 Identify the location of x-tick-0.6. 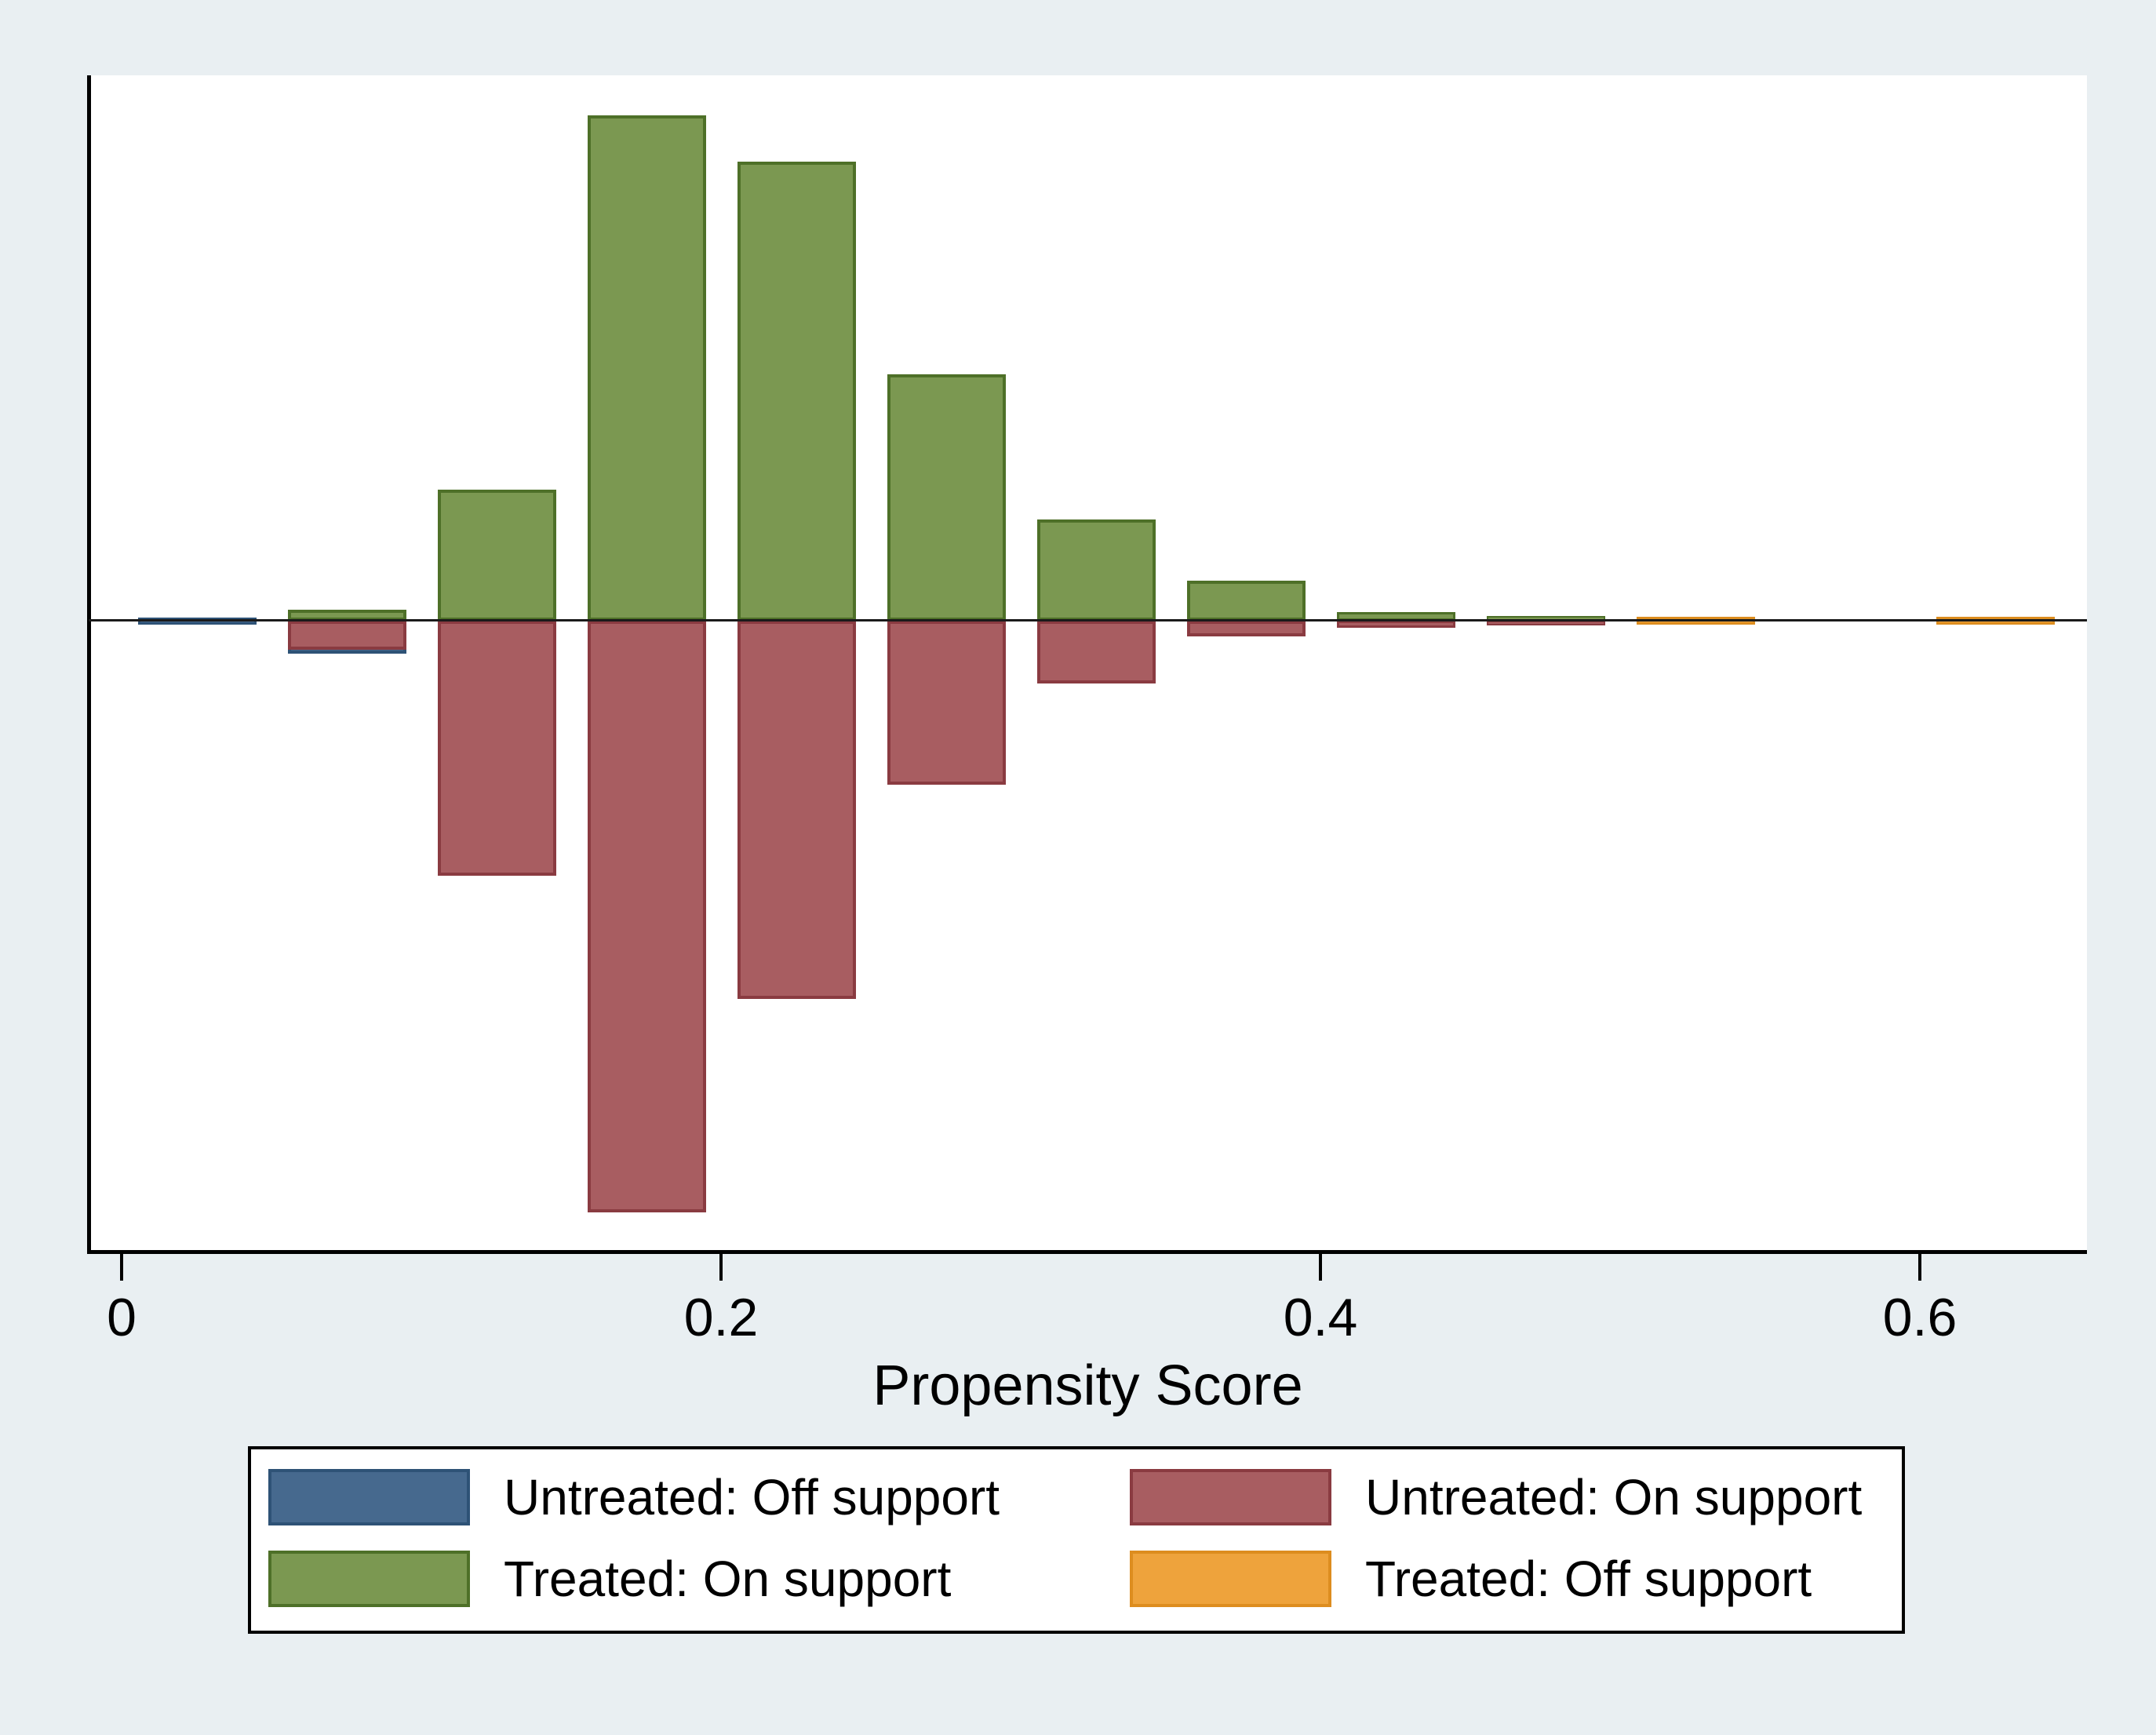
(1919, 1267).